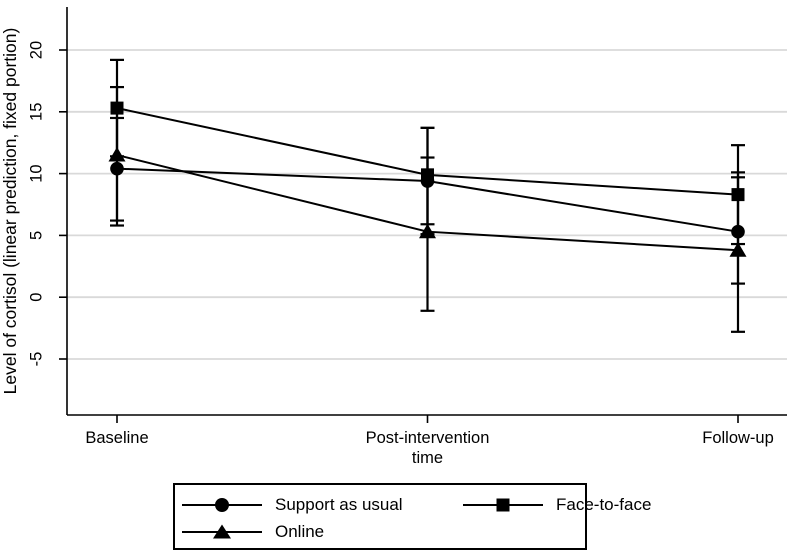 The image size is (787, 552). Describe the element at coordinates (428, 438) in the screenshot. I see `x-tick-label: Post-intervention` at that location.